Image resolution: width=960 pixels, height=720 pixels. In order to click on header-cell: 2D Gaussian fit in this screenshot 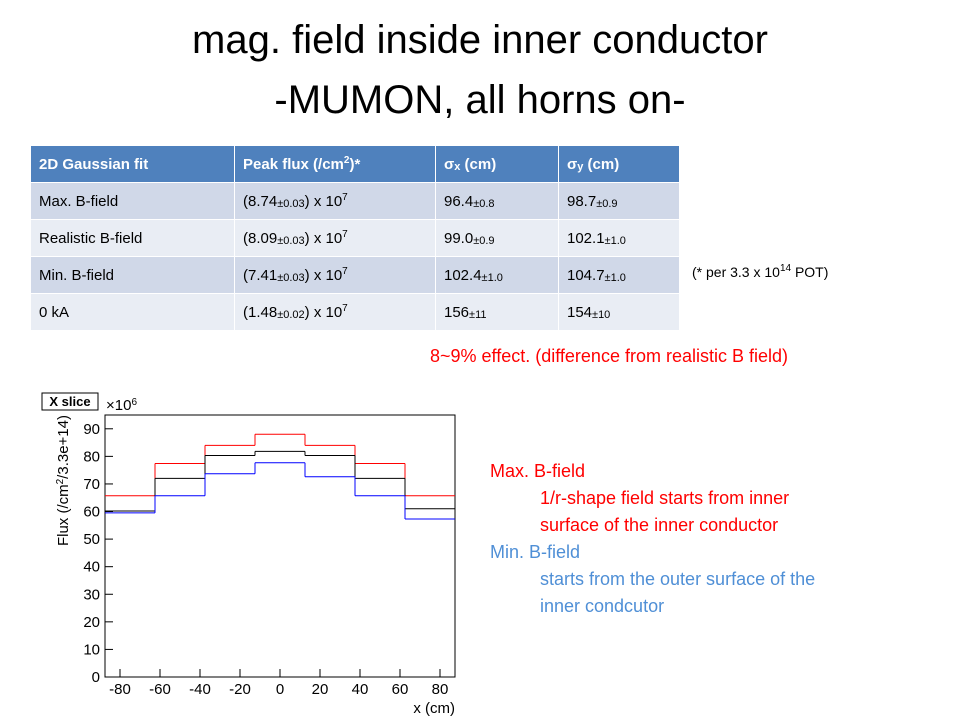, I will do `click(132, 164)`.